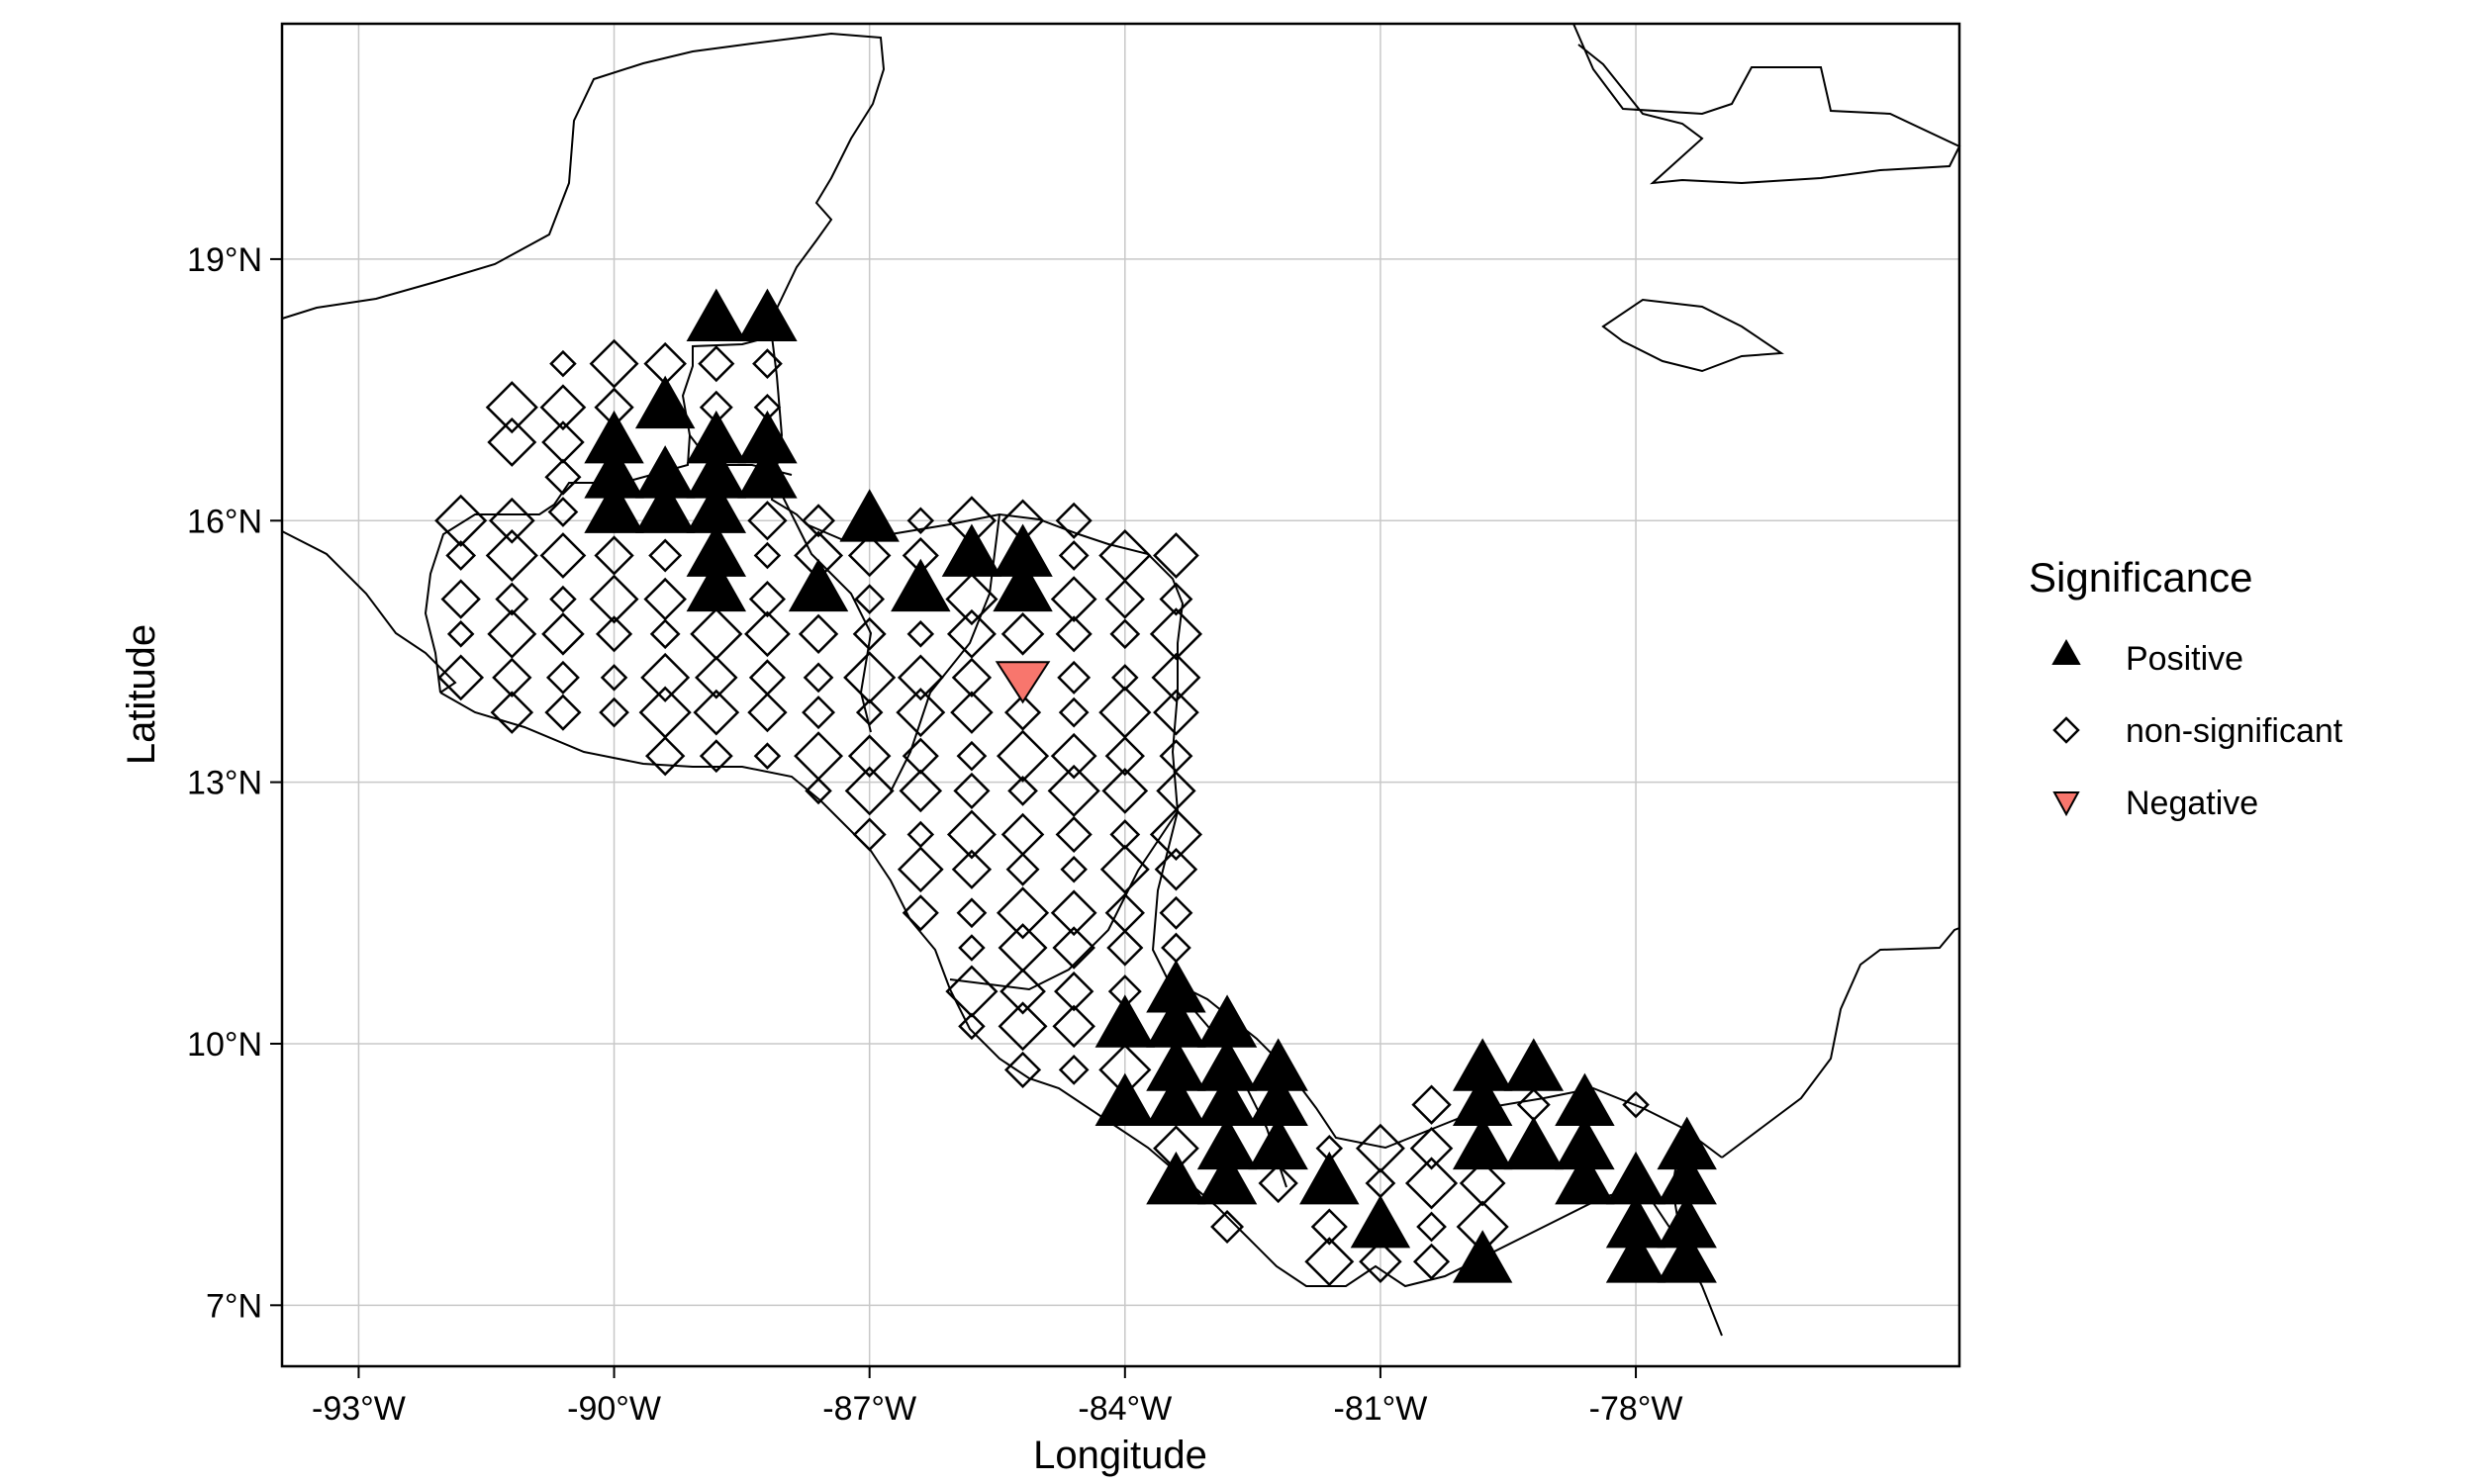 Image resolution: width=2474 pixels, height=1484 pixels. I want to click on x-axis-ticks: -93°W -90°W -87°W -84°W -81°W -78°W, so click(997, 1397).